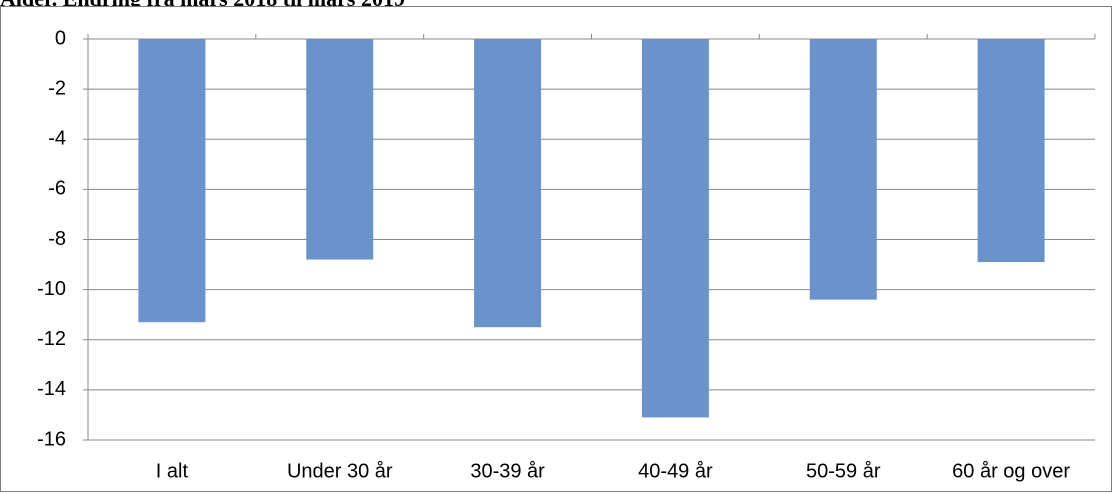  I want to click on x-tick-label: I alt, so click(172, 471).